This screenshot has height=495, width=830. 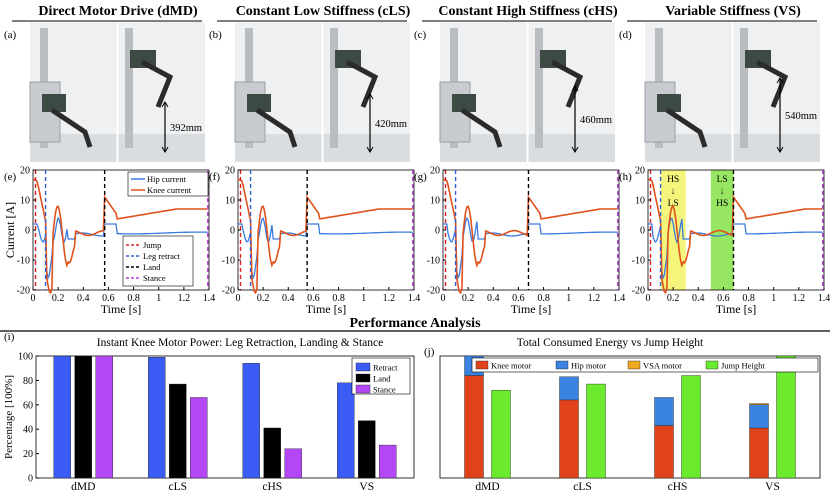 I want to click on stack-vsa-motor, so click(x=759, y=404).